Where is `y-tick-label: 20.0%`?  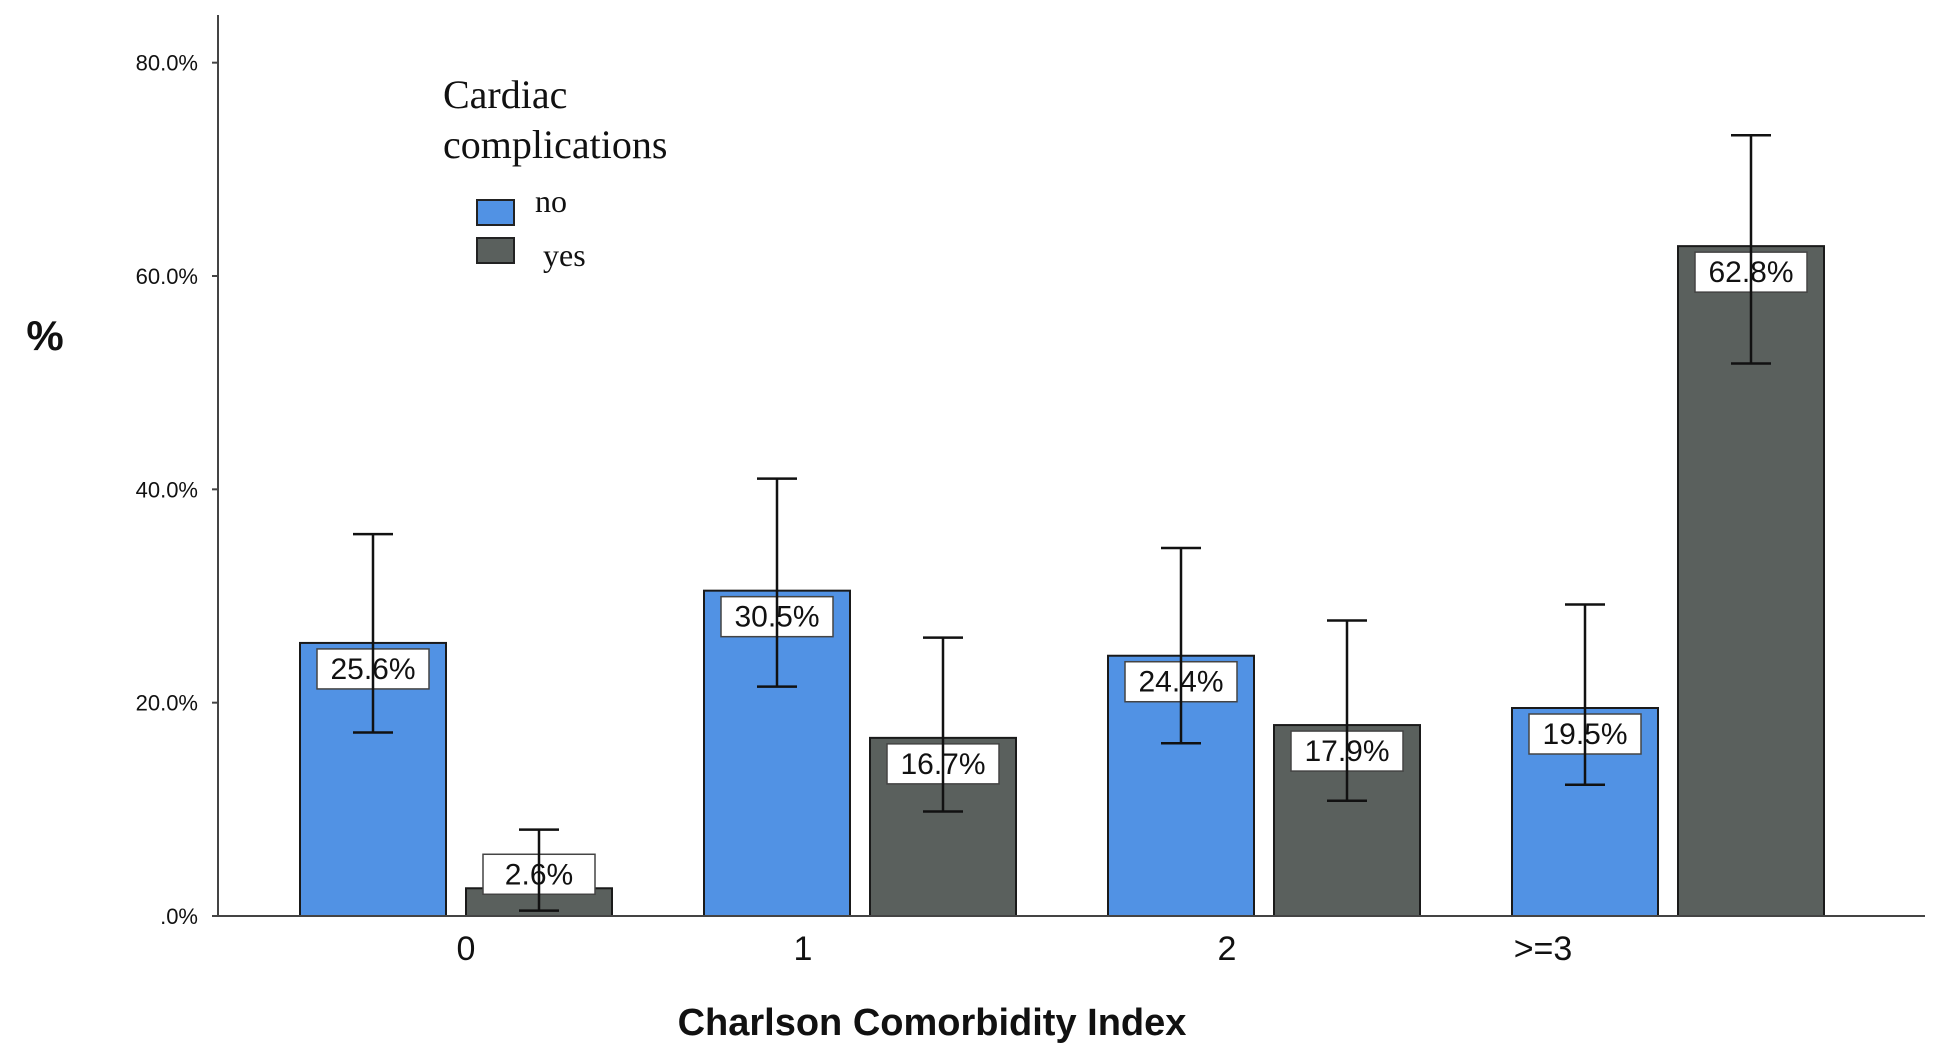
y-tick-label: 20.0% is located at coordinates (167, 703).